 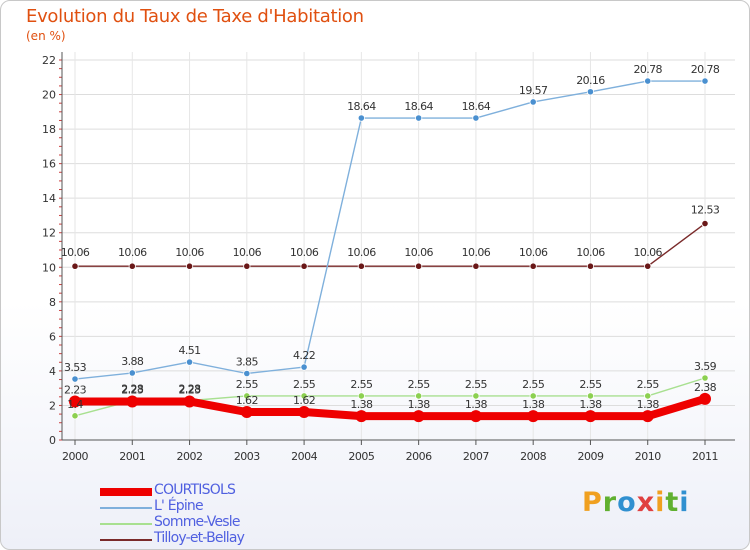 I want to click on legend-label: Tilloy-et-Bellay, so click(x=199, y=538).